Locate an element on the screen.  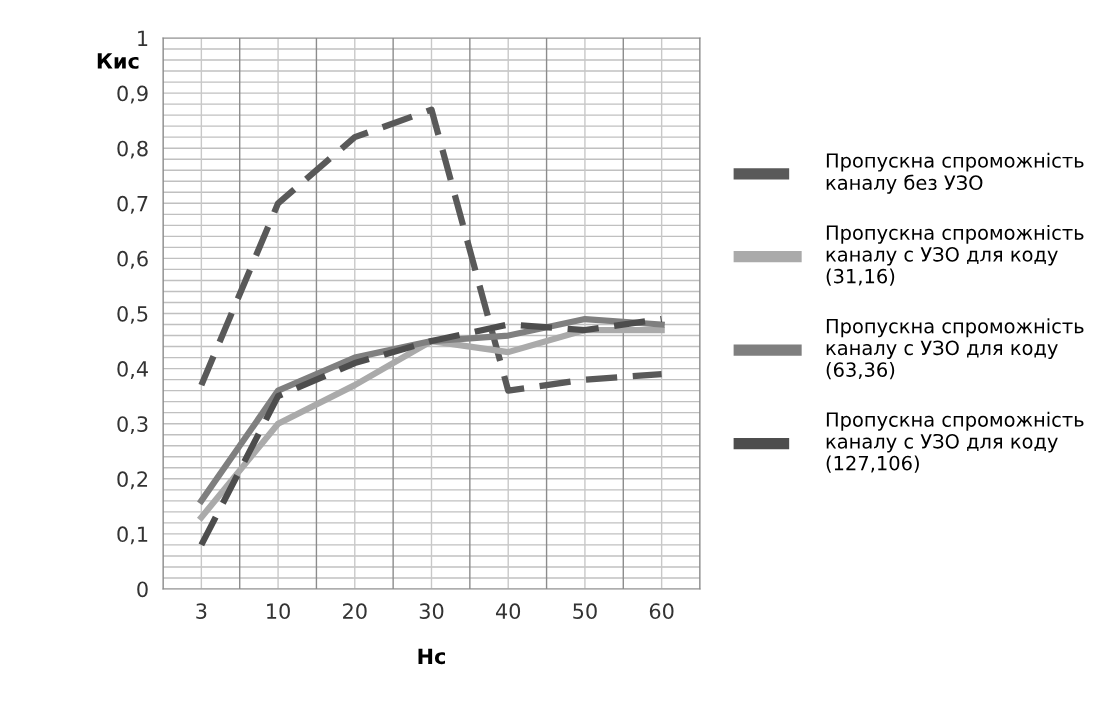
y-tick-label: 0,7 is located at coordinates (132, 204).